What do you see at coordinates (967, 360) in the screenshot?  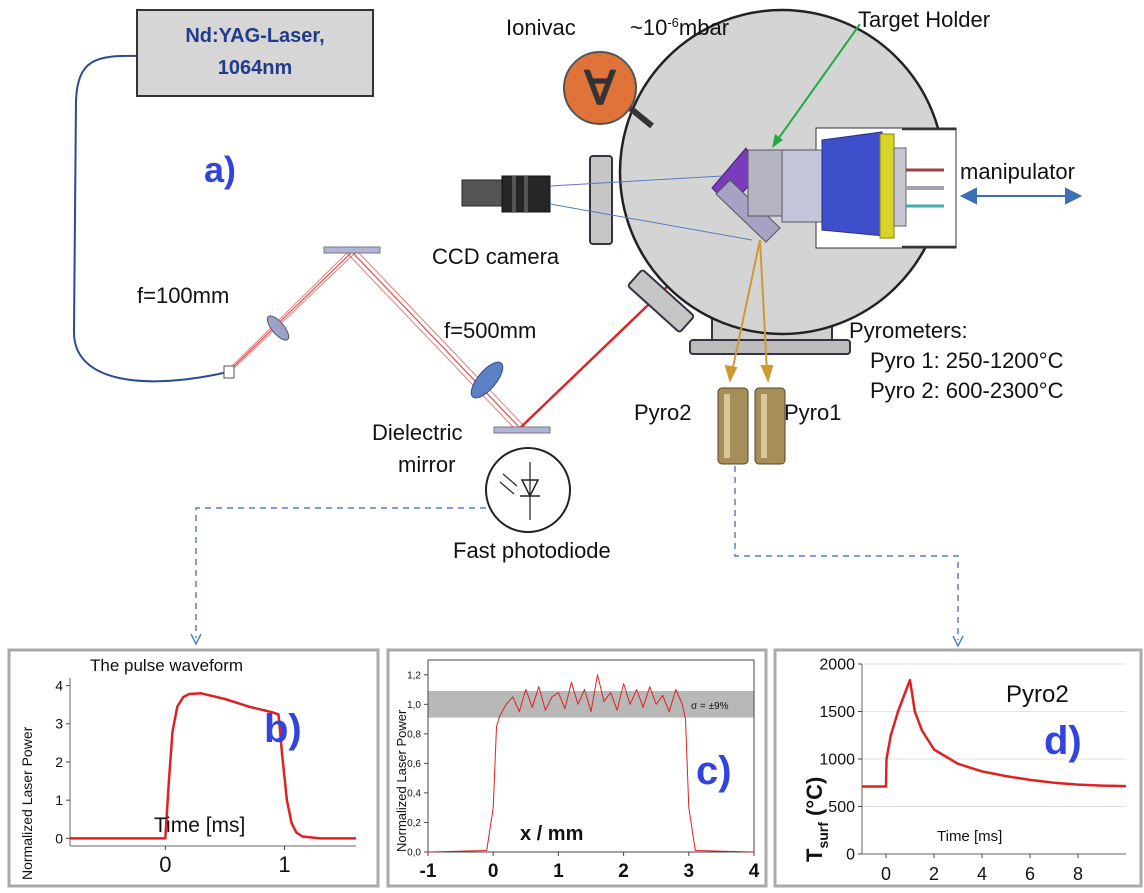 I see `label-pyro1-range: Pyro 1: 250-1200°C` at bounding box center [967, 360].